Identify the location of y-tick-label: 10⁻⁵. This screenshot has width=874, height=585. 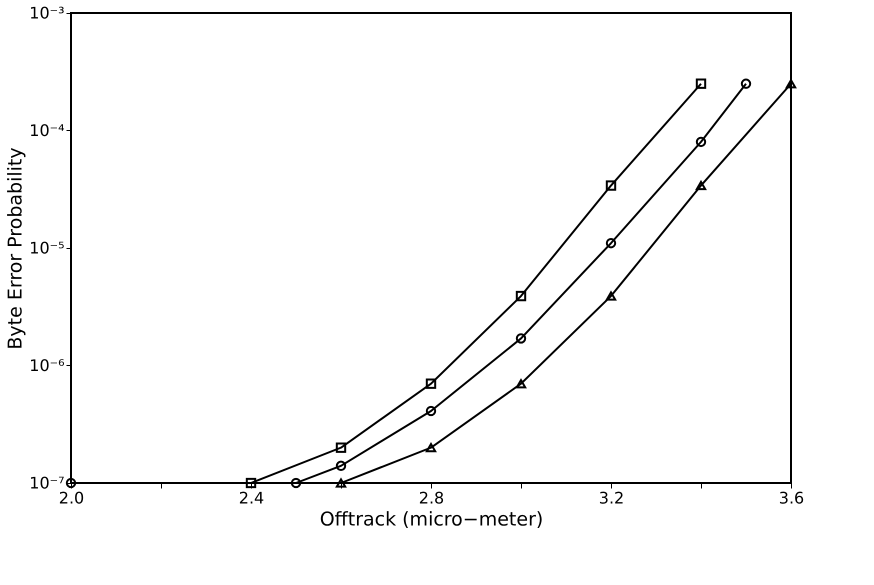
(46, 248).